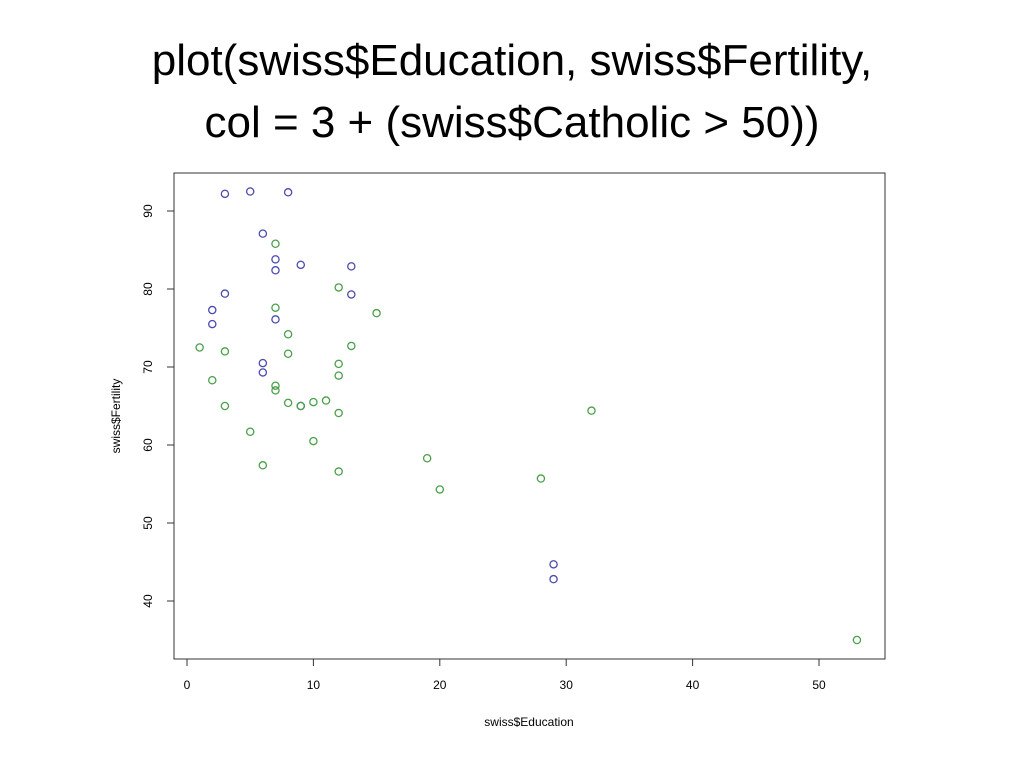 The width and height of the screenshot is (1024, 768). Describe the element at coordinates (528, 722) in the screenshot. I see `x-axis-label: swiss$Education` at that location.